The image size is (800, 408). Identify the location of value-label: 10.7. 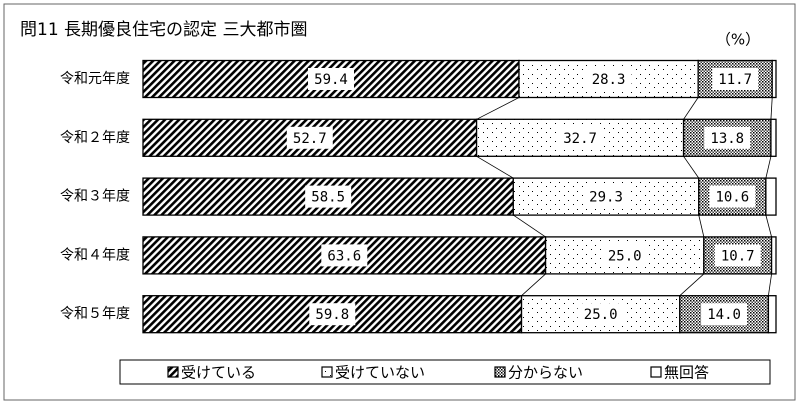
(738, 256).